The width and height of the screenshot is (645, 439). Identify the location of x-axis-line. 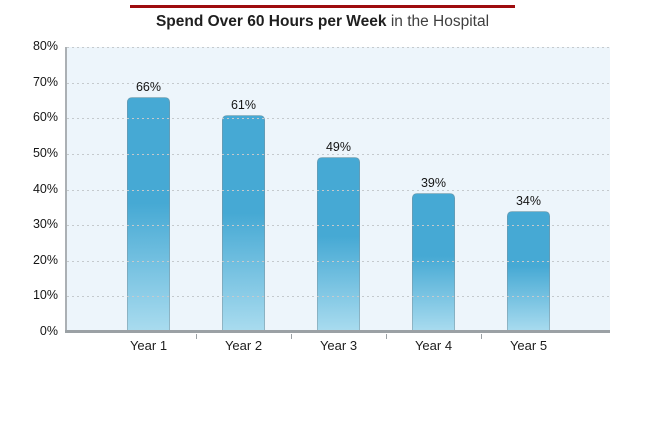
(337, 331).